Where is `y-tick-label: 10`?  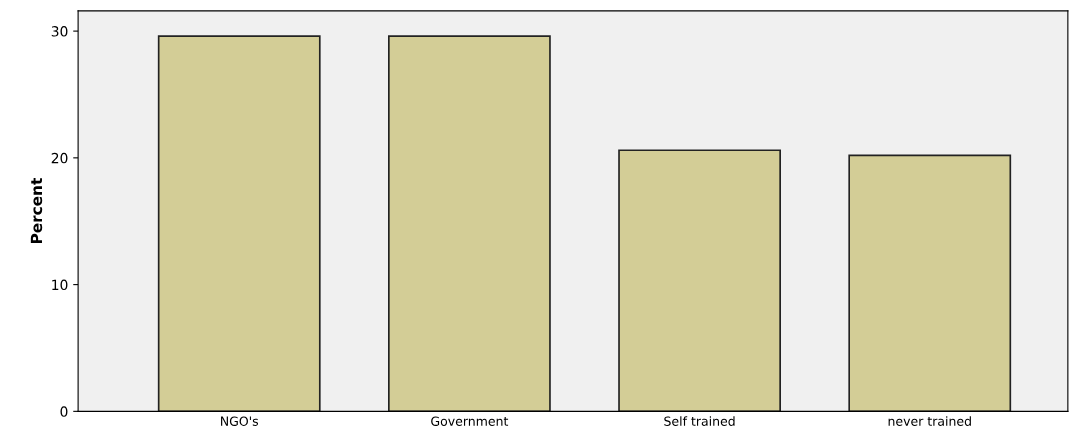 y-tick-label: 10 is located at coordinates (60, 285).